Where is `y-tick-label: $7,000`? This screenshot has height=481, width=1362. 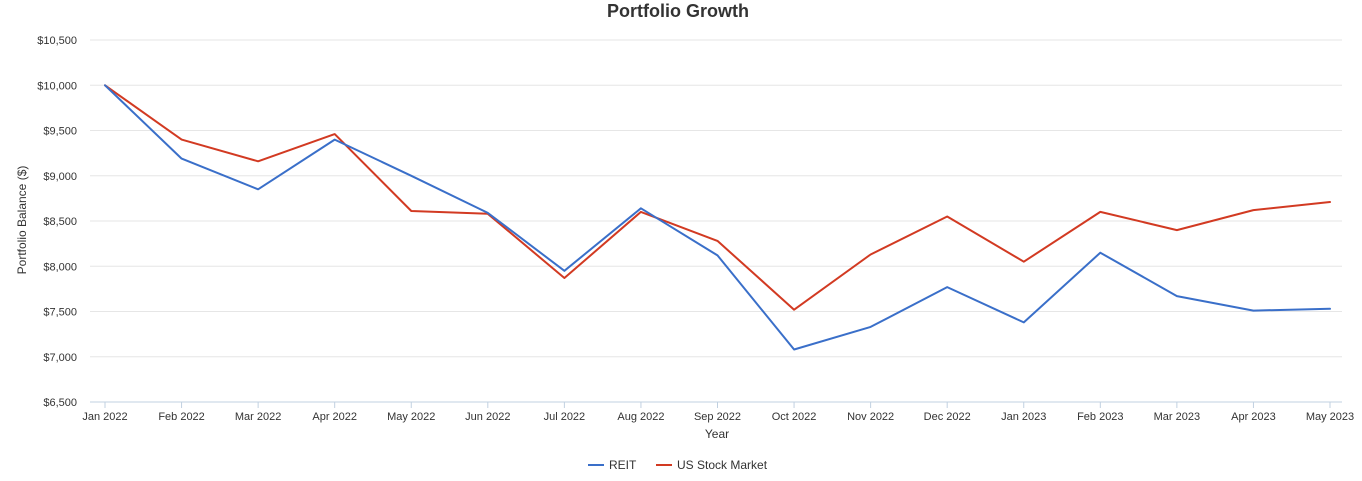
y-tick-label: $7,000 is located at coordinates (60, 358).